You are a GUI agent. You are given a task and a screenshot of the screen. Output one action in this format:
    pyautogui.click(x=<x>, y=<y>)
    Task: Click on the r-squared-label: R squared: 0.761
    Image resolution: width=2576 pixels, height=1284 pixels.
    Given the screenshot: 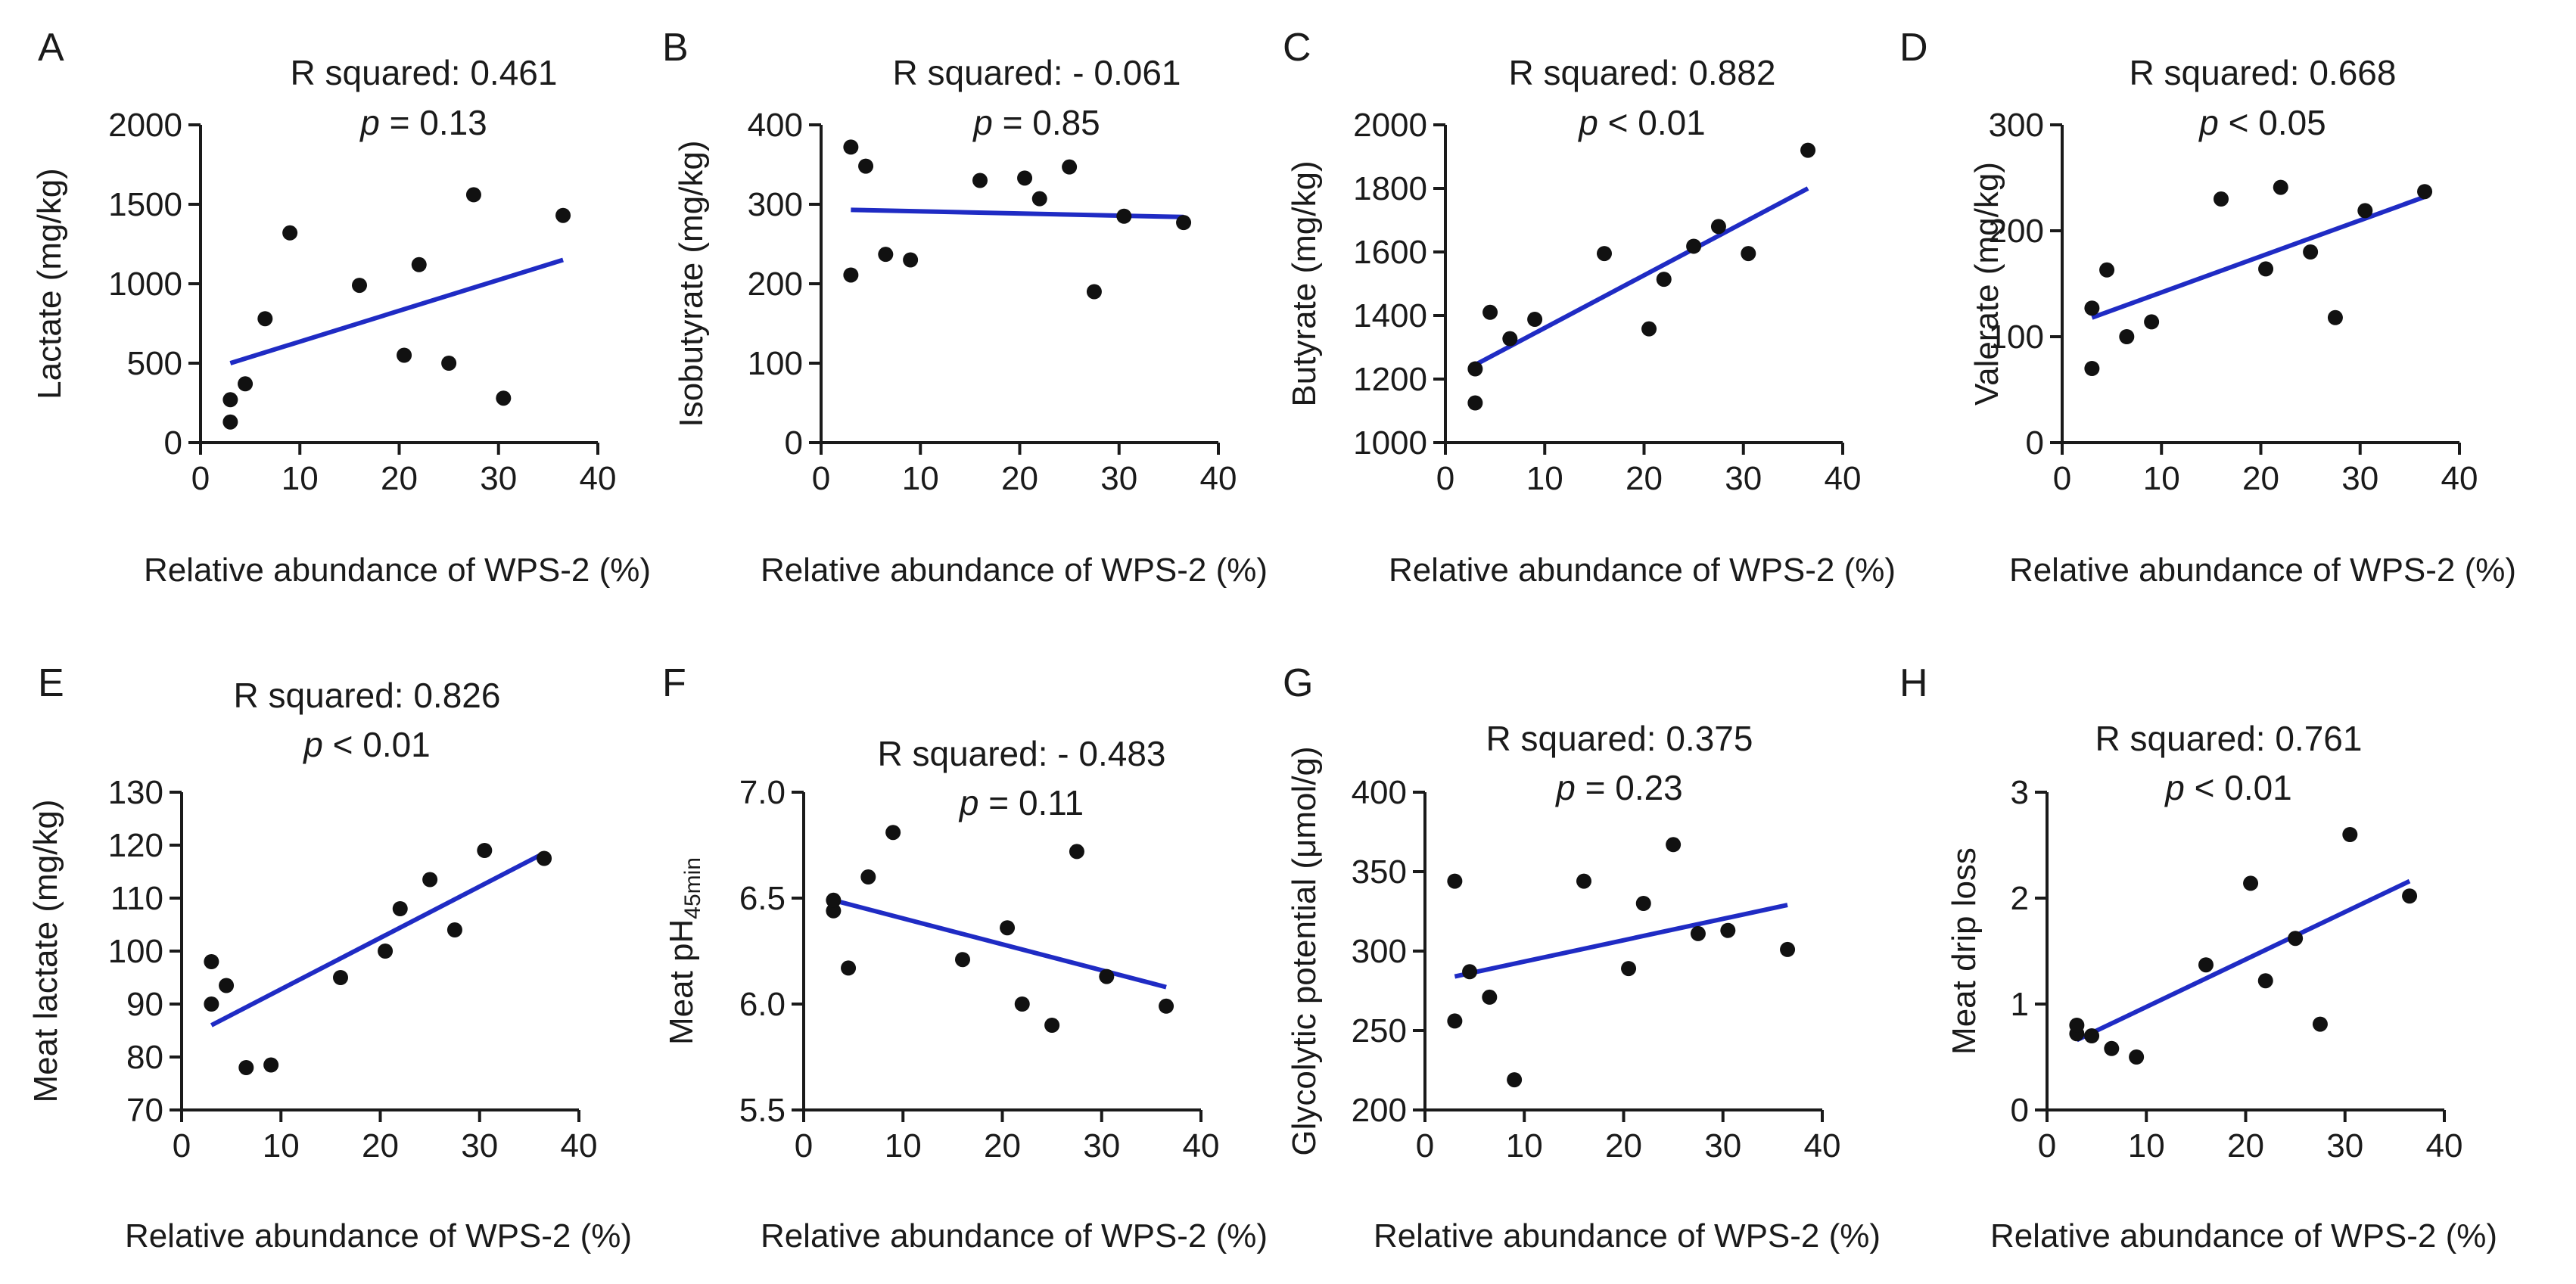 What is the action you would take?
    pyautogui.click(x=2229, y=738)
    